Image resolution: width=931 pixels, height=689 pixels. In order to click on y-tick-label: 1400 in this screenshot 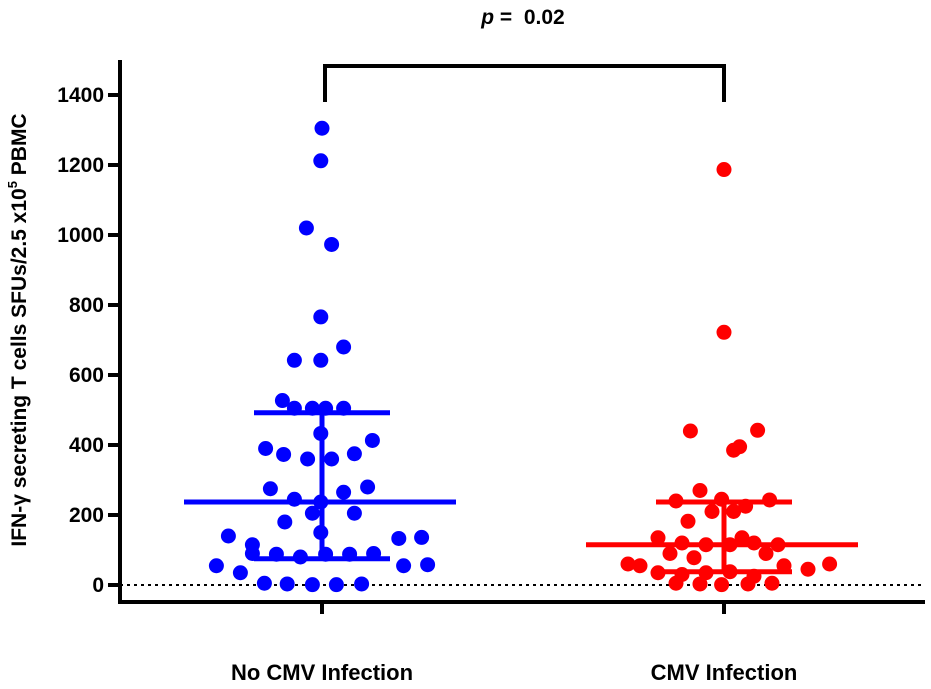, I will do `click(80, 95)`.